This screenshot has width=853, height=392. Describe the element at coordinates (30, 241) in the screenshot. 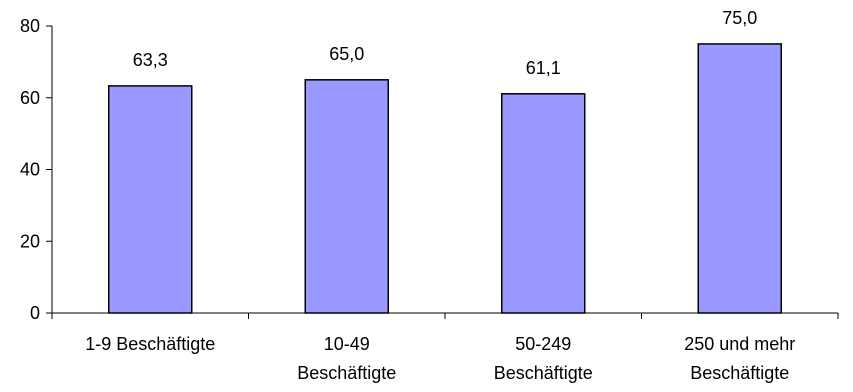

I see `y-tick-label: 20` at that location.